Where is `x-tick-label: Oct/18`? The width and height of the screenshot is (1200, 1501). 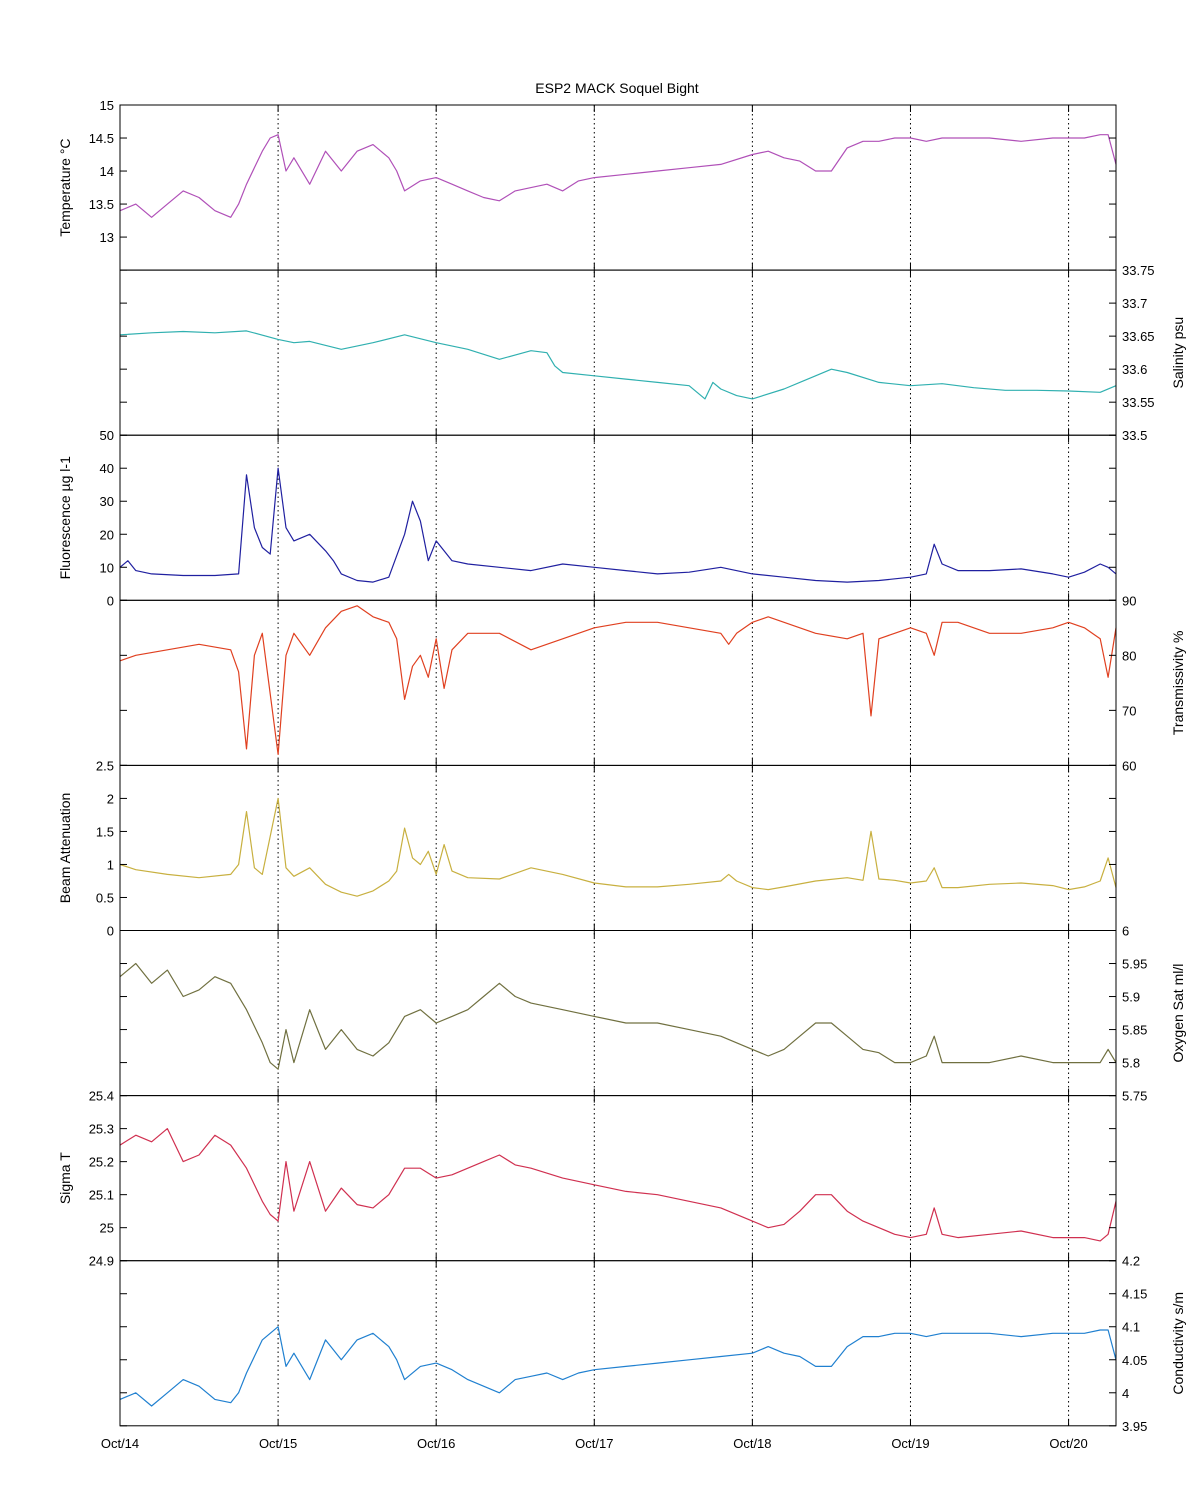 x-tick-label: Oct/18 is located at coordinates (752, 1443).